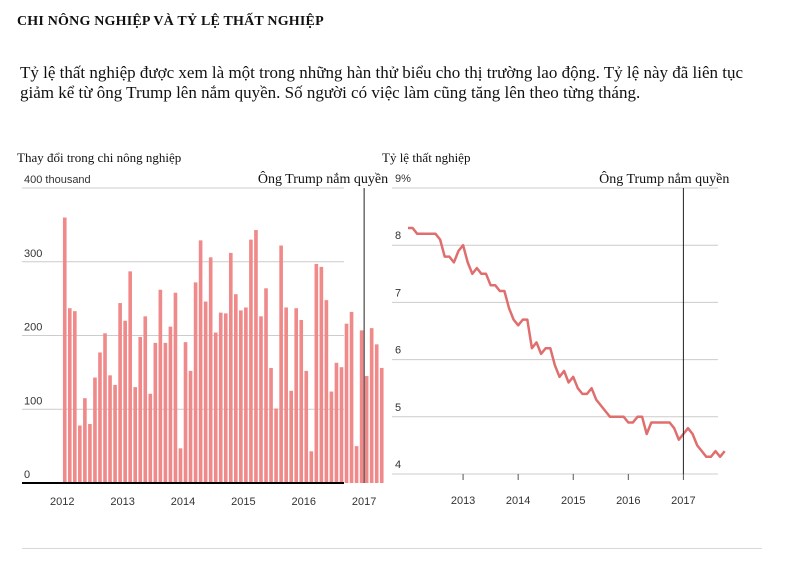 Image resolution: width=800 pixels, height=563 pixels. I want to click on line-y-tick-label: 6, so click(398, 351).